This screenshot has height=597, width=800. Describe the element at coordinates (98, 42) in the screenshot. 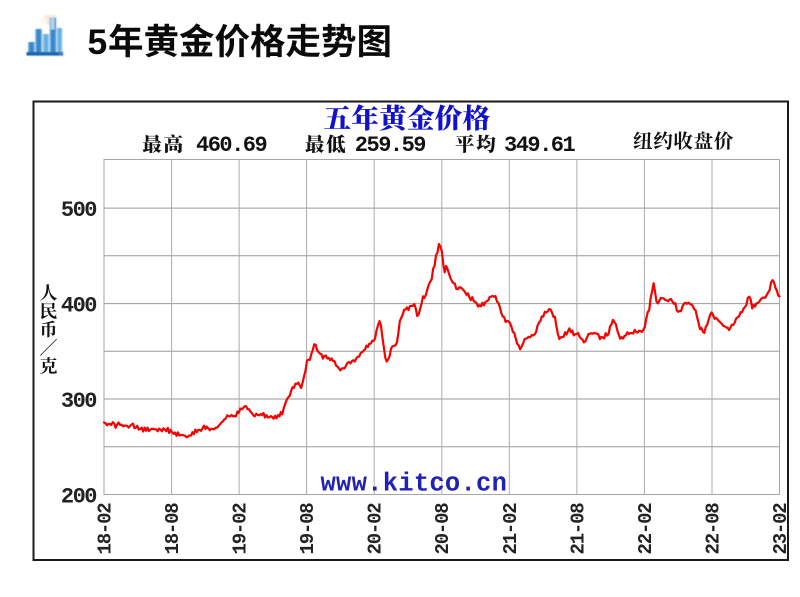

I see `svg-text: 5` at that location.